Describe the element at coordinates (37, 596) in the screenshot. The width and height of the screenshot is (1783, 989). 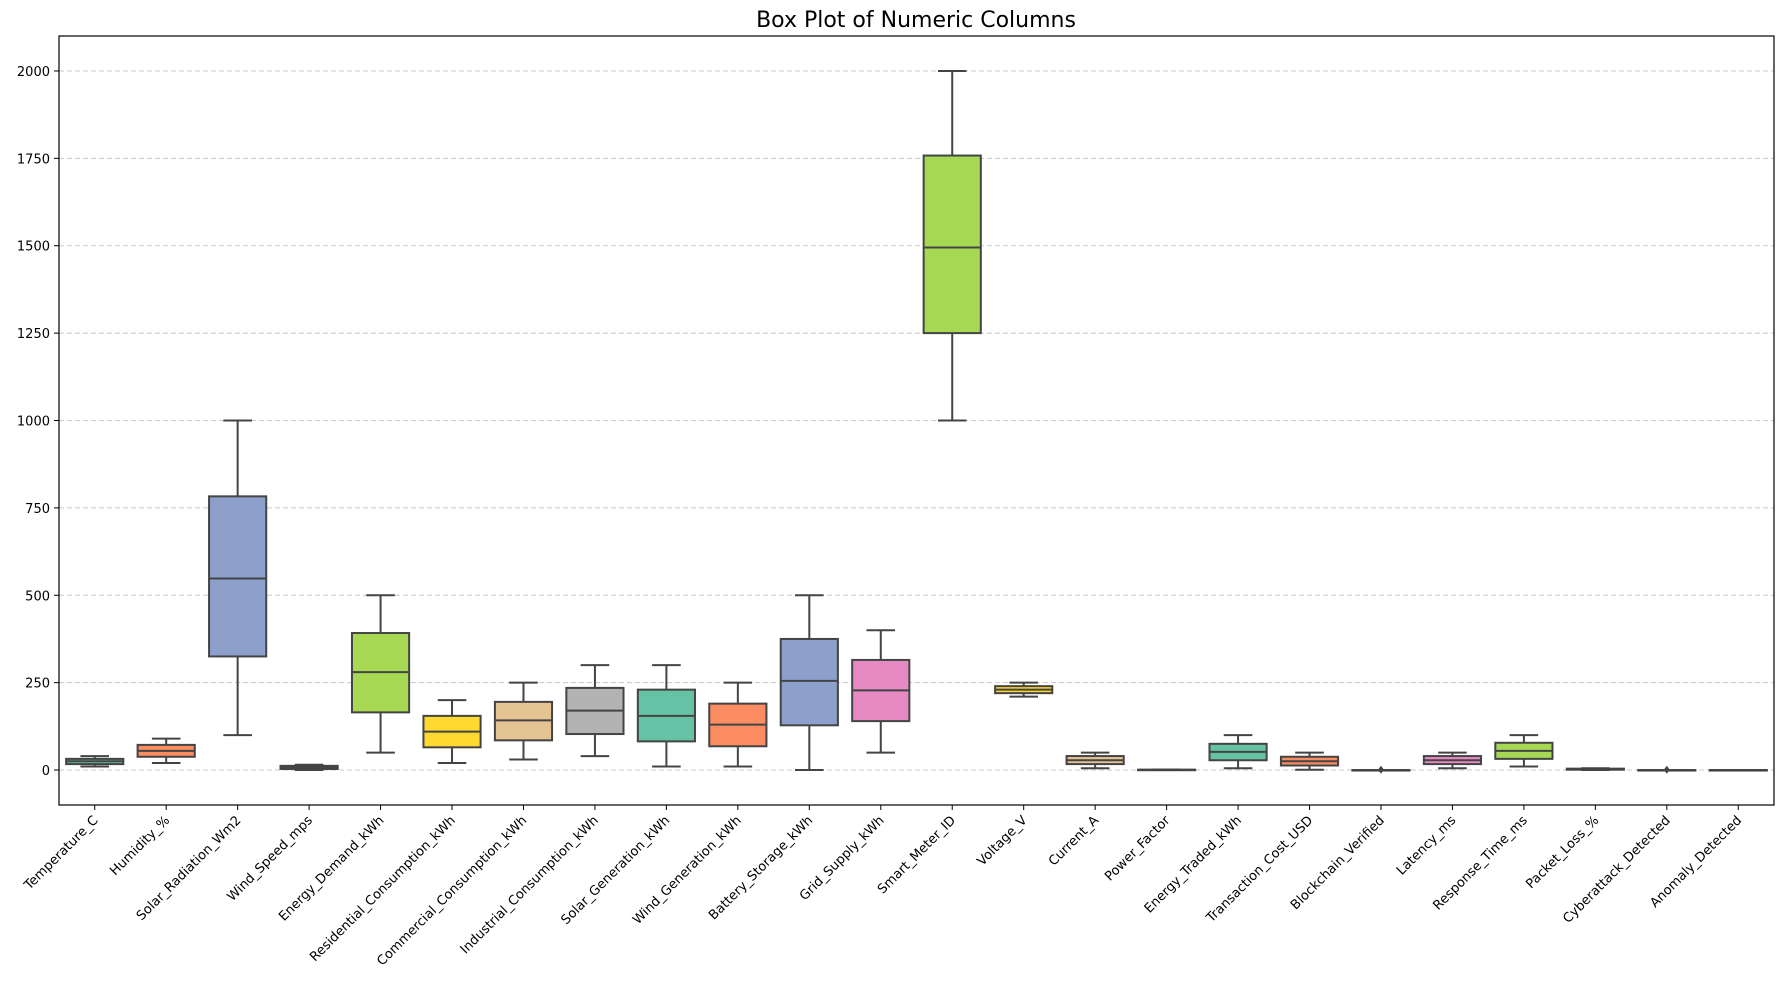
I see `y-tick-label: 500` at that location.